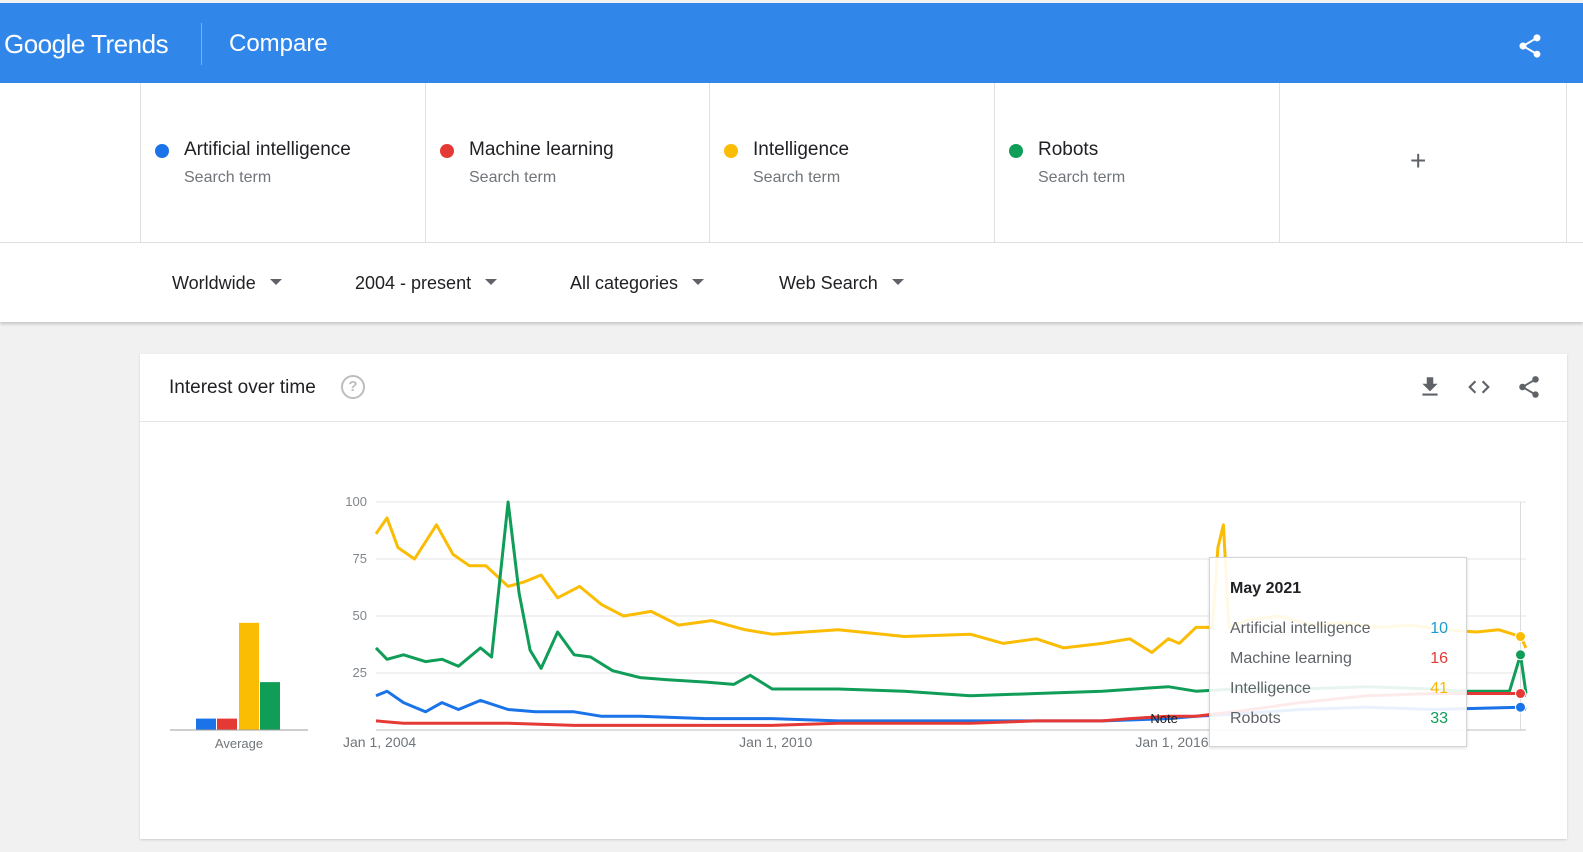 The image size is (1583, 852). I want to click on y-tick-label: 25, so click(360, 672).